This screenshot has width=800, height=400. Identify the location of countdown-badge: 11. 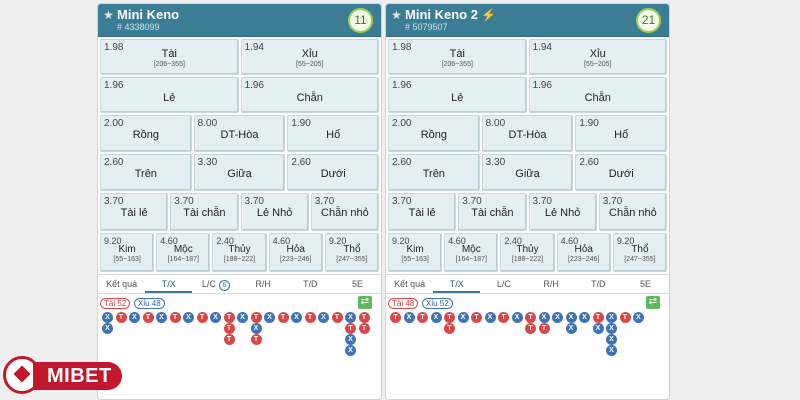
(360, 20).